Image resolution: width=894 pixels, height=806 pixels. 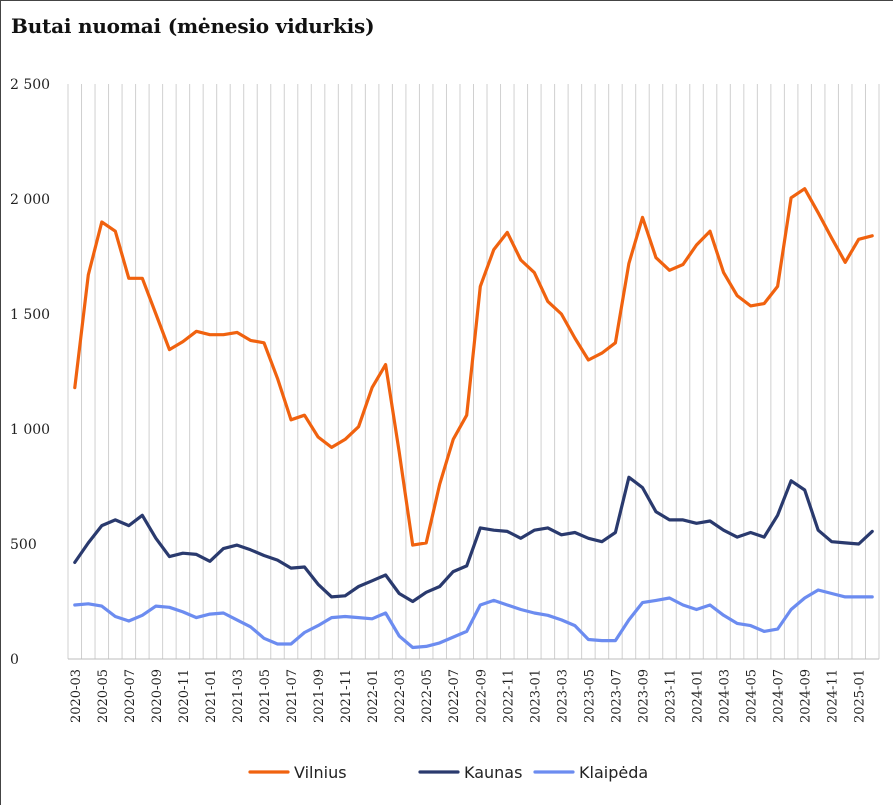 What do you see at coordinates (589, 696) in the screenshot?
I see `x-tick-label: 2023-05` at bounding box center [589, 696].